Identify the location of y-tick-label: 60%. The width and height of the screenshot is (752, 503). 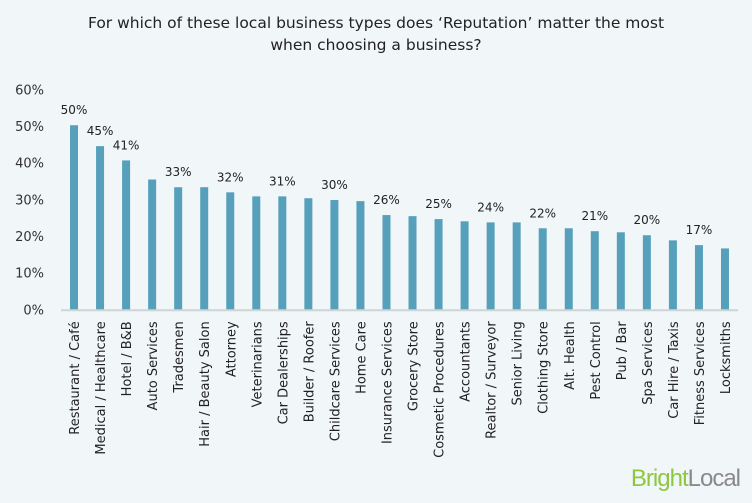
(29, 90).